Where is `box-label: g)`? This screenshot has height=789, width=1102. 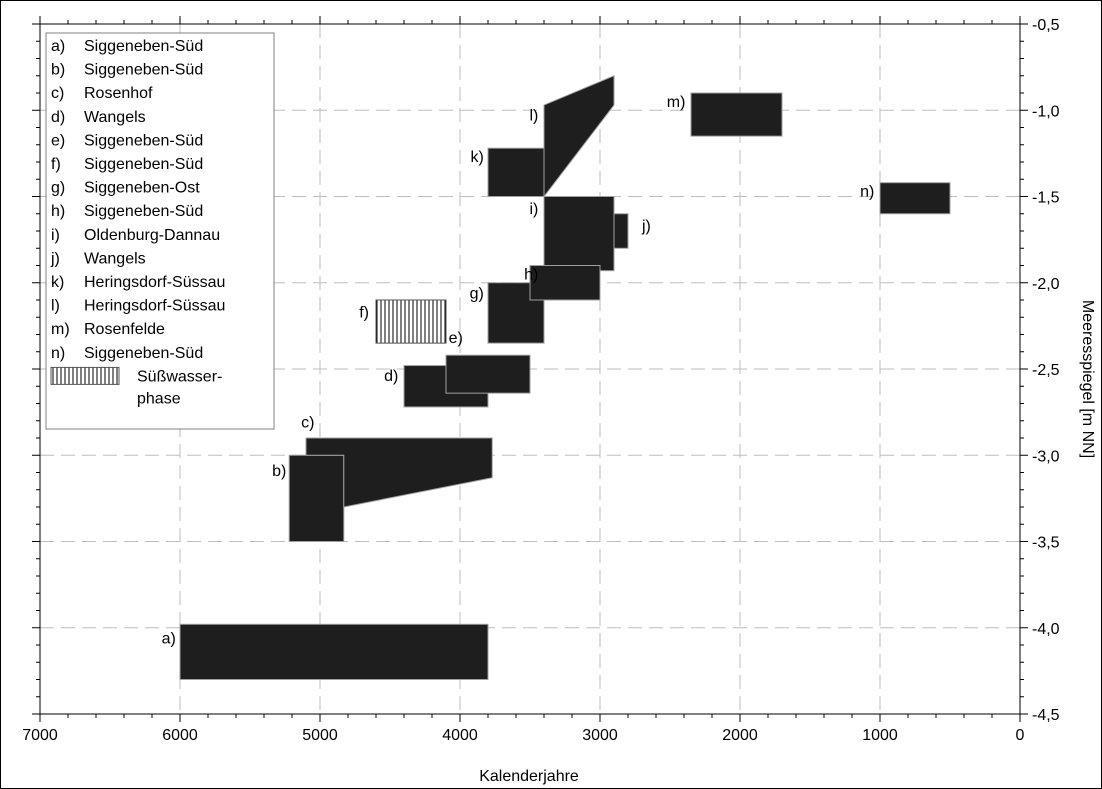 box-label: g) is located at coordinates (477, 293).